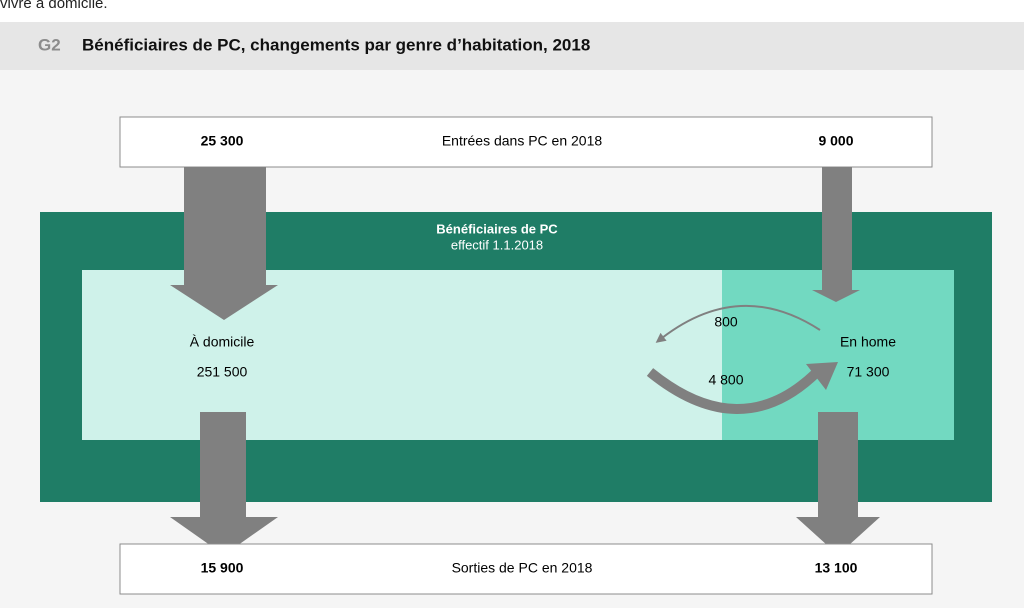 This screenshot has width=1024, height=613. What do you see at coordinates (726, 322) in the screenshot?
I see `transfer-care-home: 800` at bounding box center [726, 322].